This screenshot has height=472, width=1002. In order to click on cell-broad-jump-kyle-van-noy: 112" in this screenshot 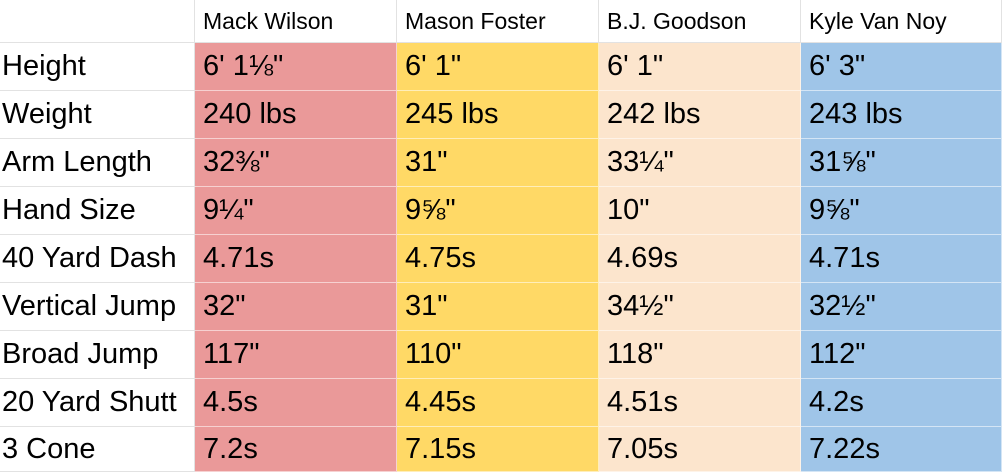, I will do `click(901, 355)`.